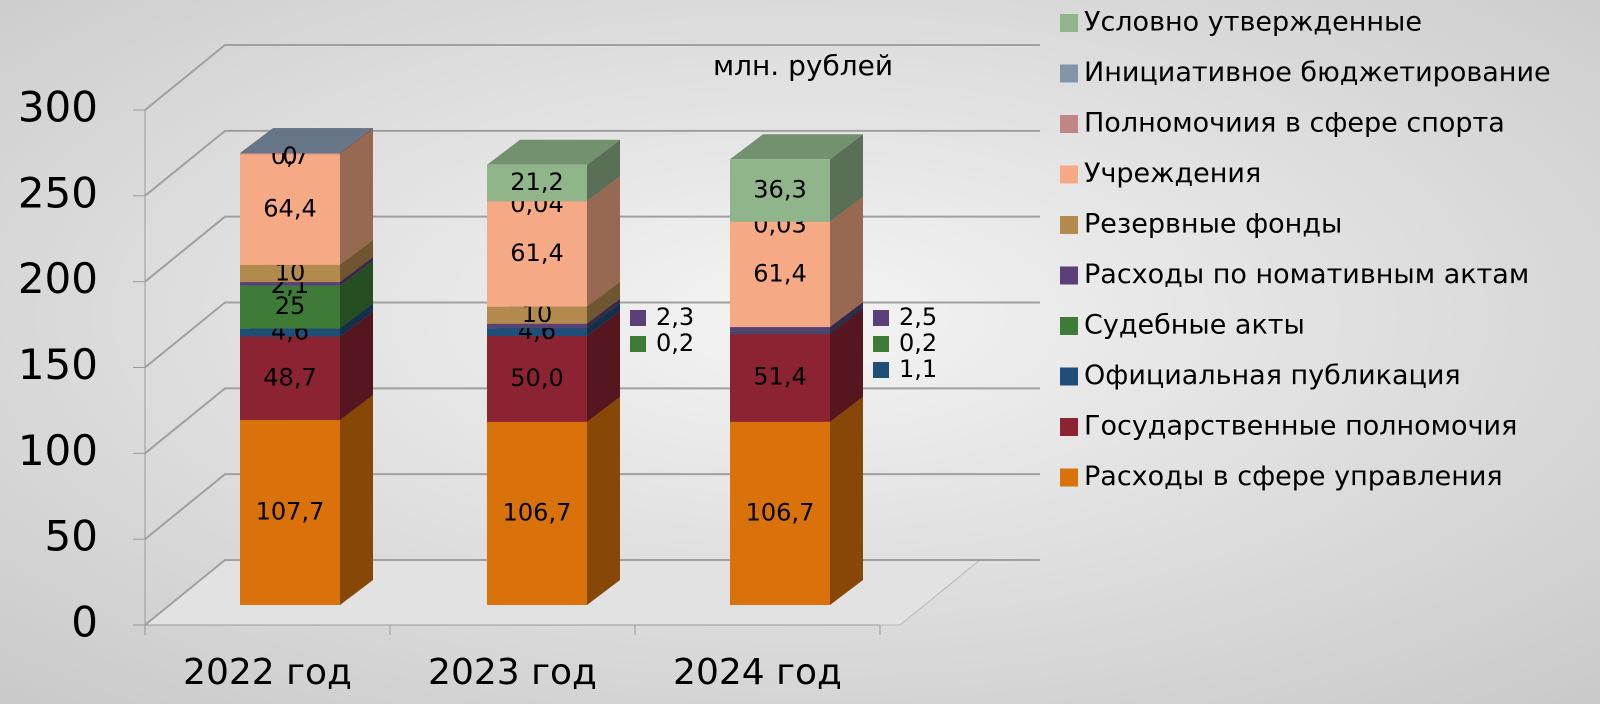  I want to click on data-label: 51,4, so click(779, 377).